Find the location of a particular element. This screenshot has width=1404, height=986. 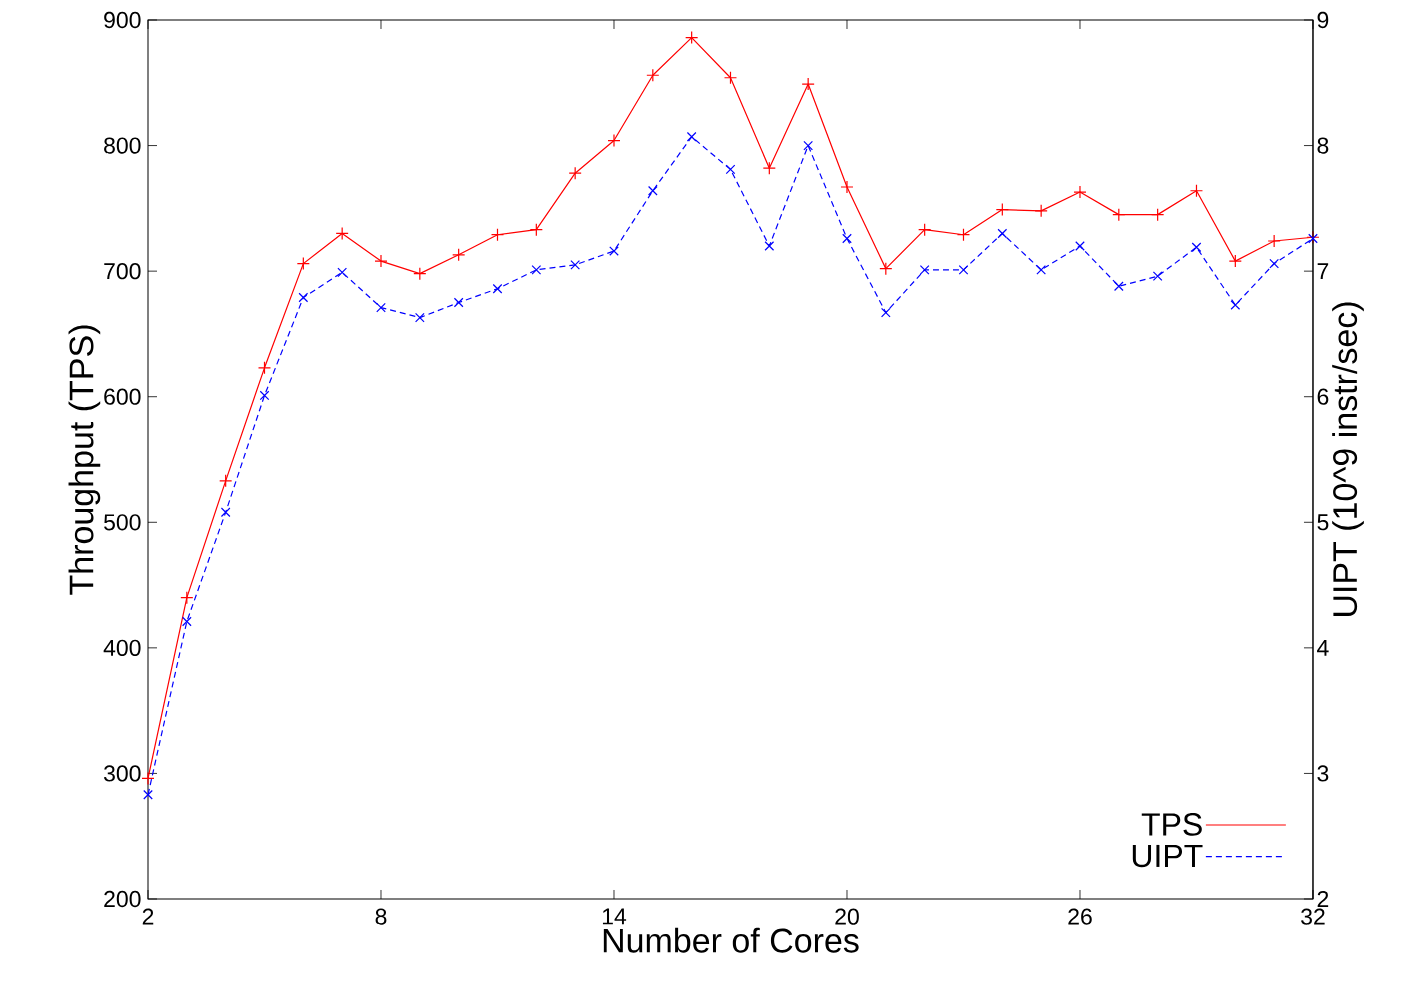

y-tick-label: 800 is located at coordinates (122, 145).